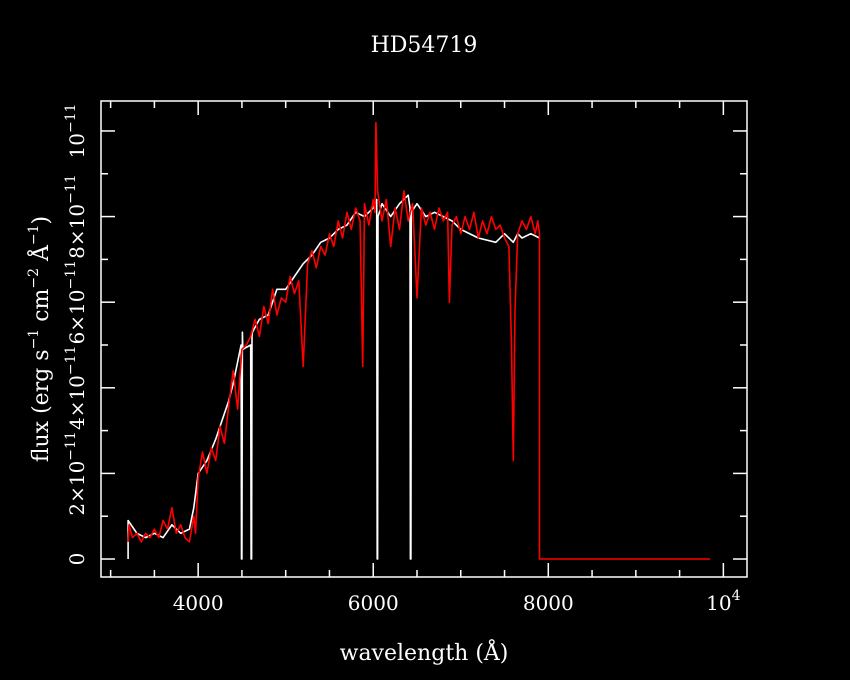  I want to click on x-tick-label: 4000, so click(198, 603).